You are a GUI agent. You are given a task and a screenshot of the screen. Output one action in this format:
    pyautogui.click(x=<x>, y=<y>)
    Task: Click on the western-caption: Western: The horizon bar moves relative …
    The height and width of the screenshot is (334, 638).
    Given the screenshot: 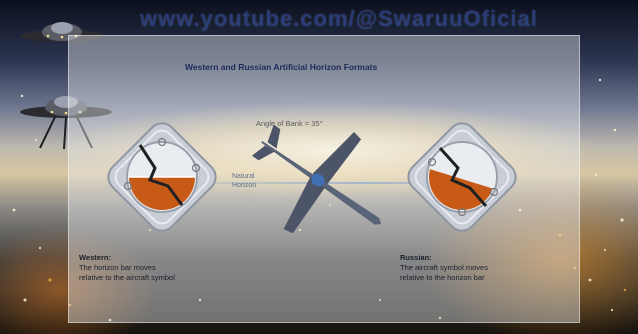 What is the action you would take?
    pyautogui.click(x=164, y=268)
    